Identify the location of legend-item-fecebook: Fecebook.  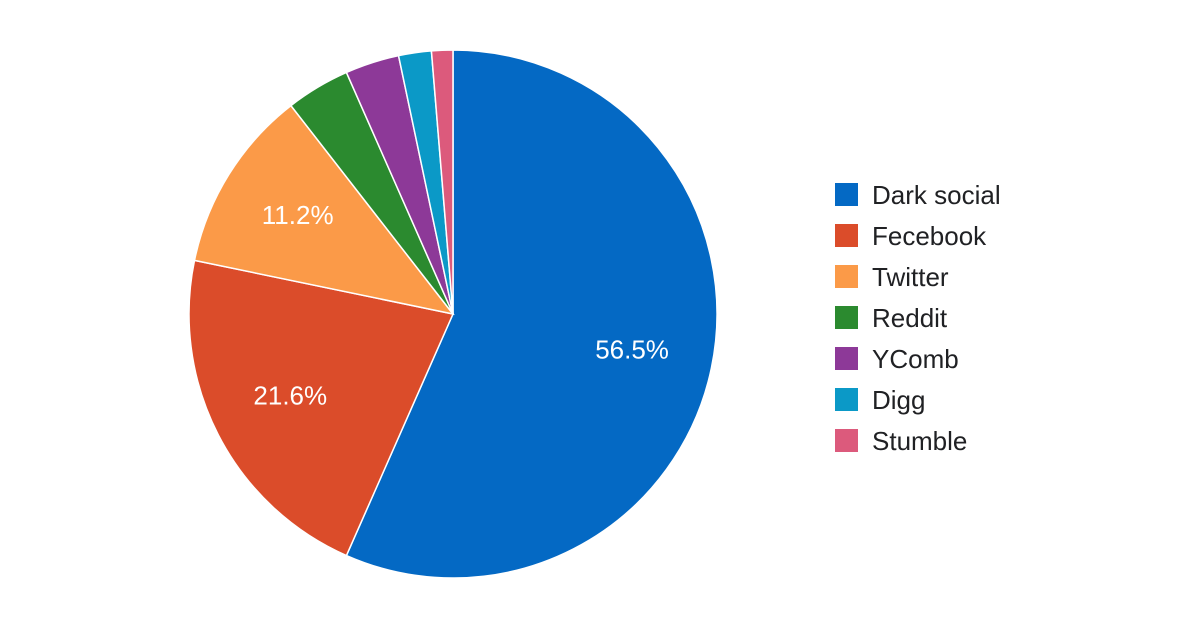
(965, 235).